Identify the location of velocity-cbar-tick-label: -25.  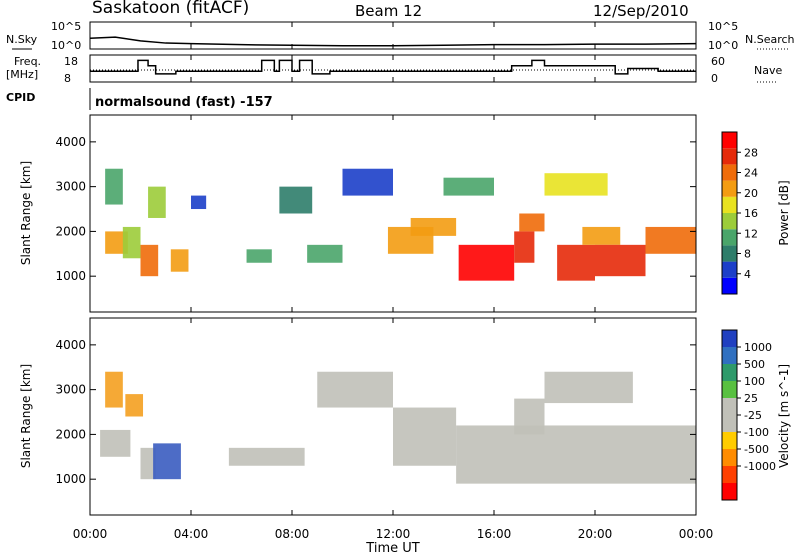
(753, 415).